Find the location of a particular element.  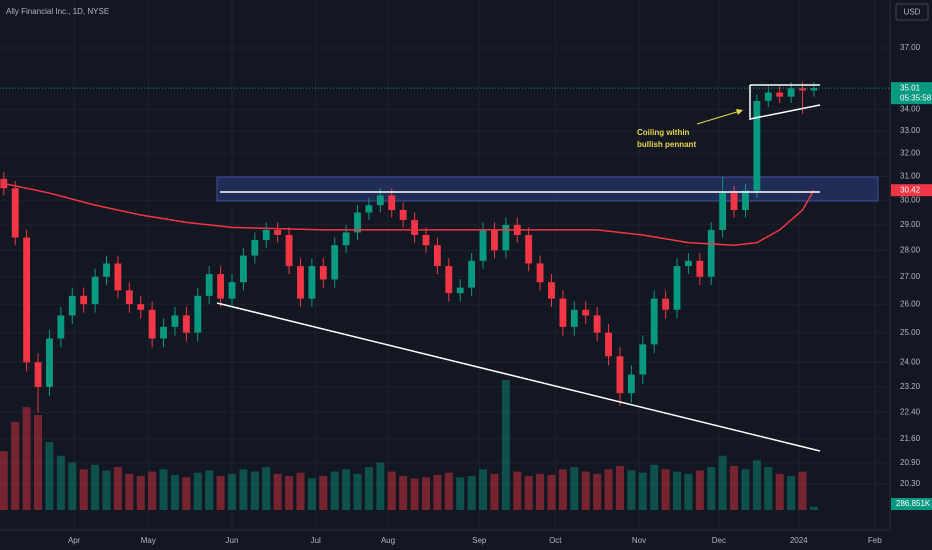

currency: USD is located at coordinates (912, 12).